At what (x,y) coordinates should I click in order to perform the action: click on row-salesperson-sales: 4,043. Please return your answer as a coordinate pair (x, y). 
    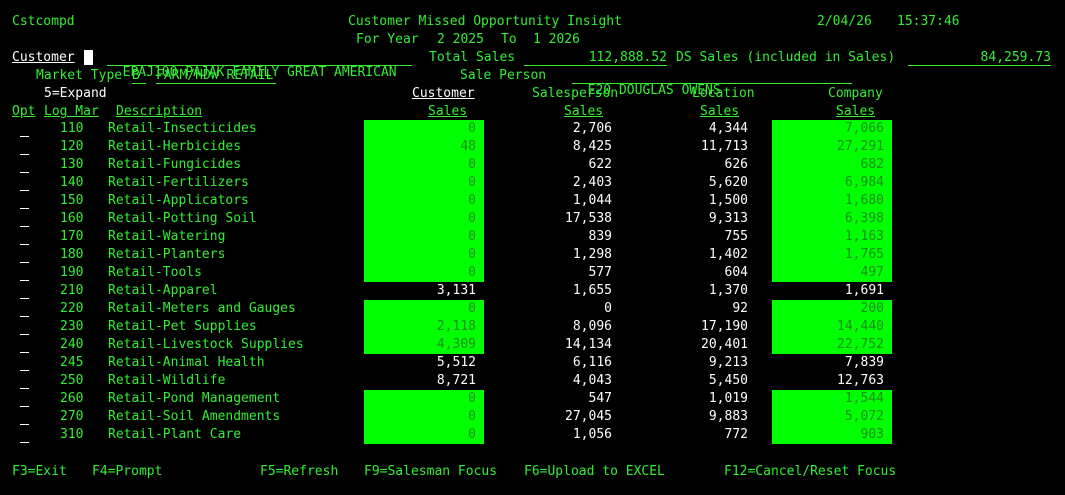
    Looking at the image, I should click on (592, 380).